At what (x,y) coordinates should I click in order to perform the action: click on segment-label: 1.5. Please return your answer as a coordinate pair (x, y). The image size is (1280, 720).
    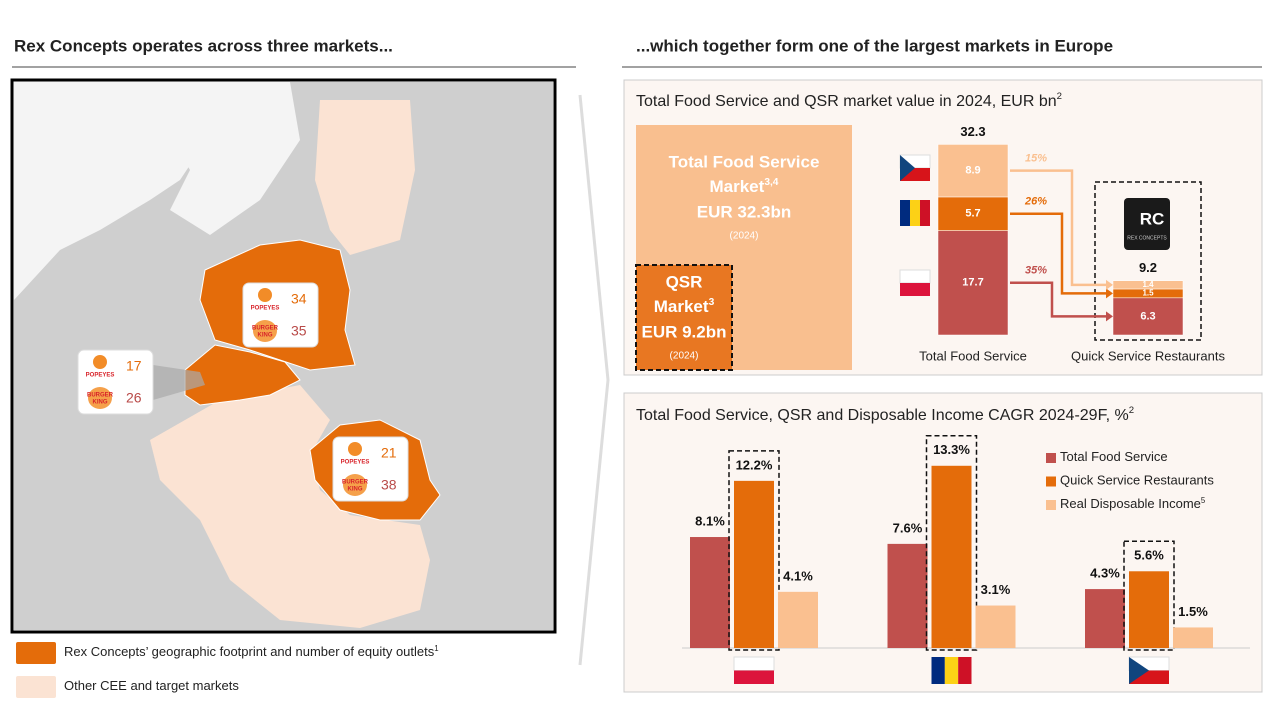
    Looking at the image, I should click on (1148, 293).